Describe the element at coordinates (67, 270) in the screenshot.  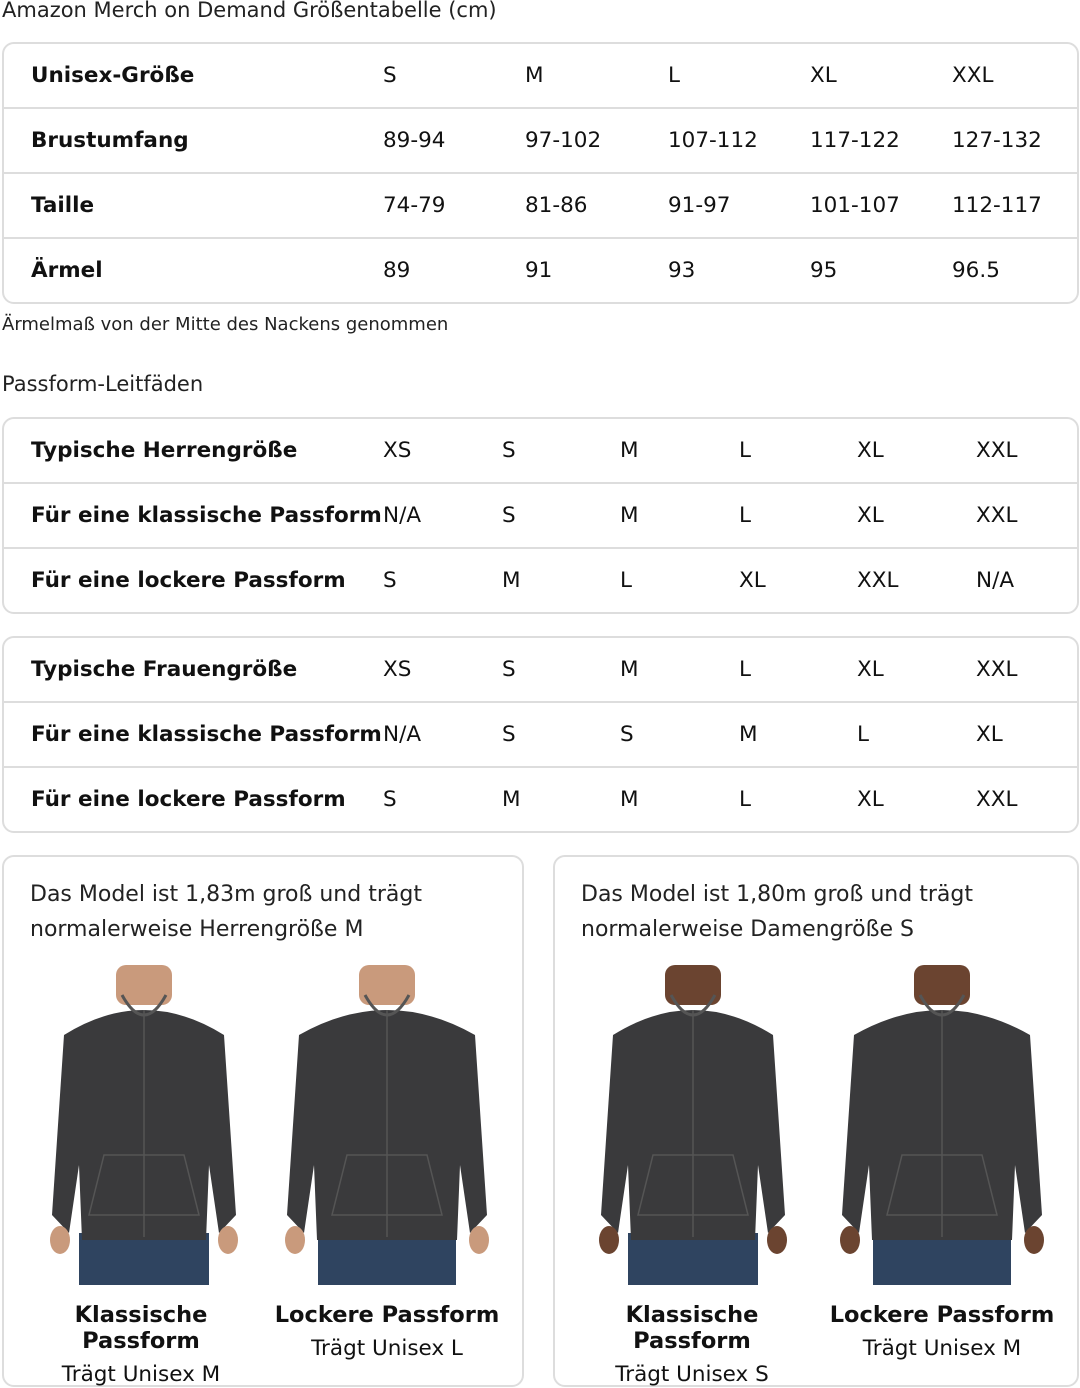
I see `row-label: Ärmel` at that location.